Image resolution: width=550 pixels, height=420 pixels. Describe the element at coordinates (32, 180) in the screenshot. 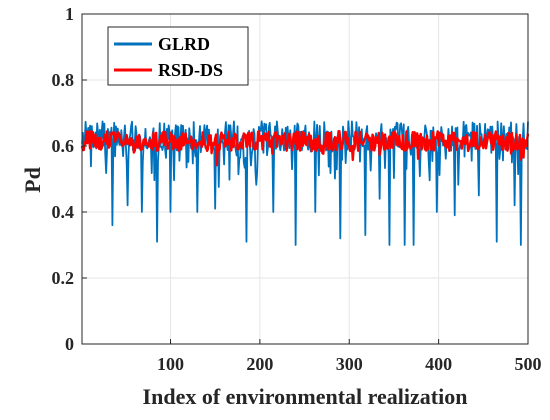

I see `y-axis-label: Pd` at that location.